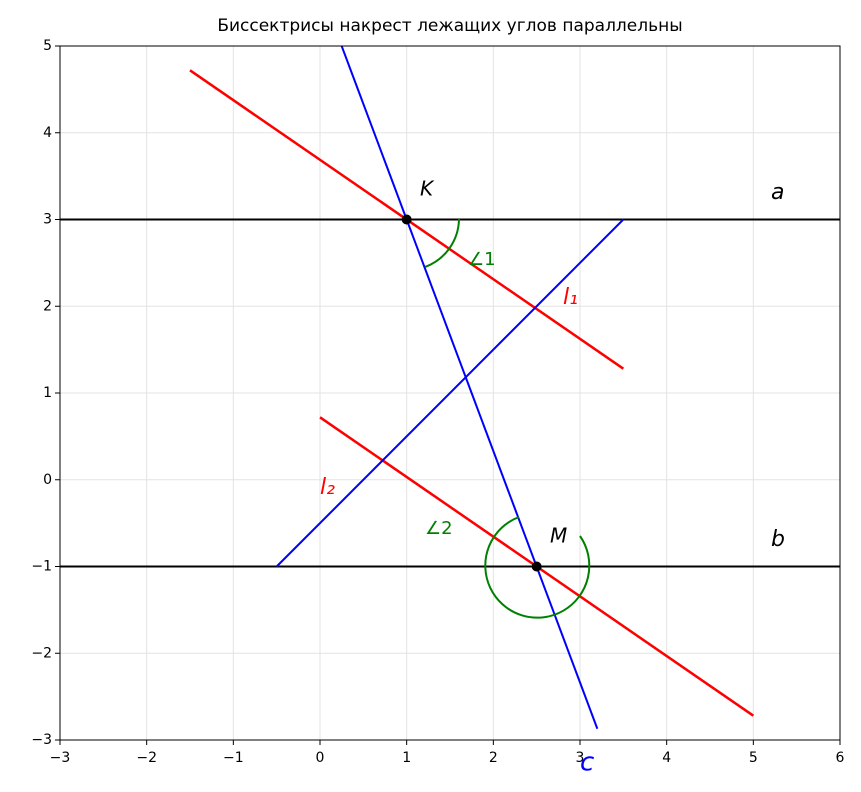 This screenshot has height=792, width=861. I want to click on annotation: b, so click(778, 539).